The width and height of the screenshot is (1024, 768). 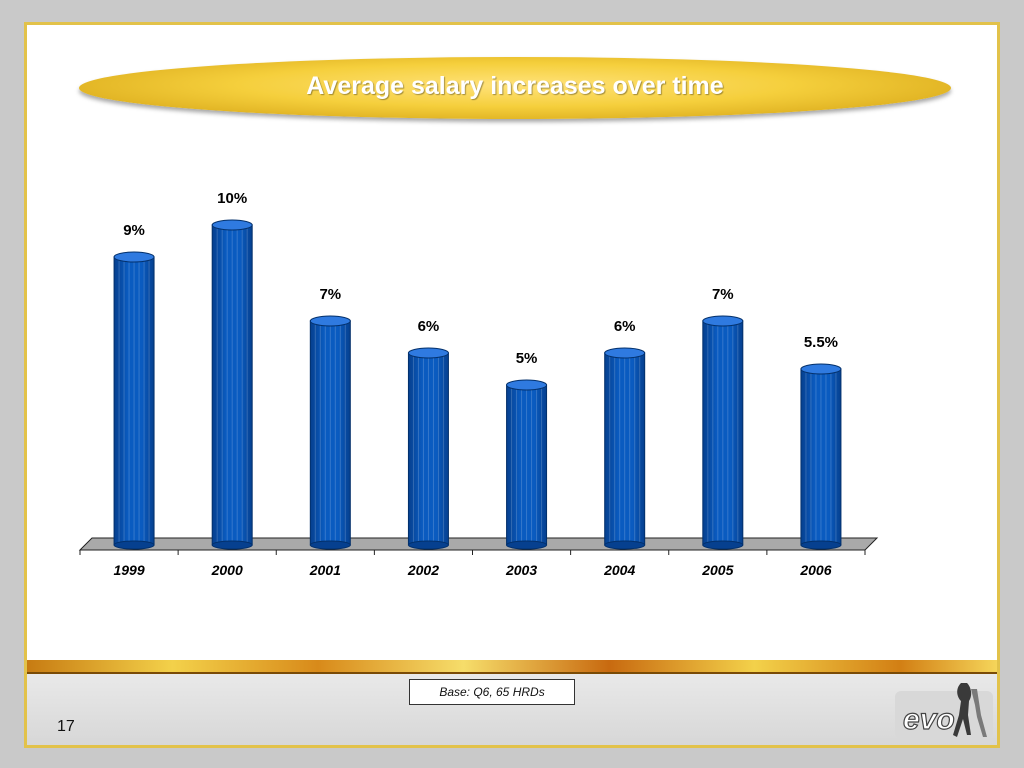 I want to click on bar-2005, so click(x=723, y=433).